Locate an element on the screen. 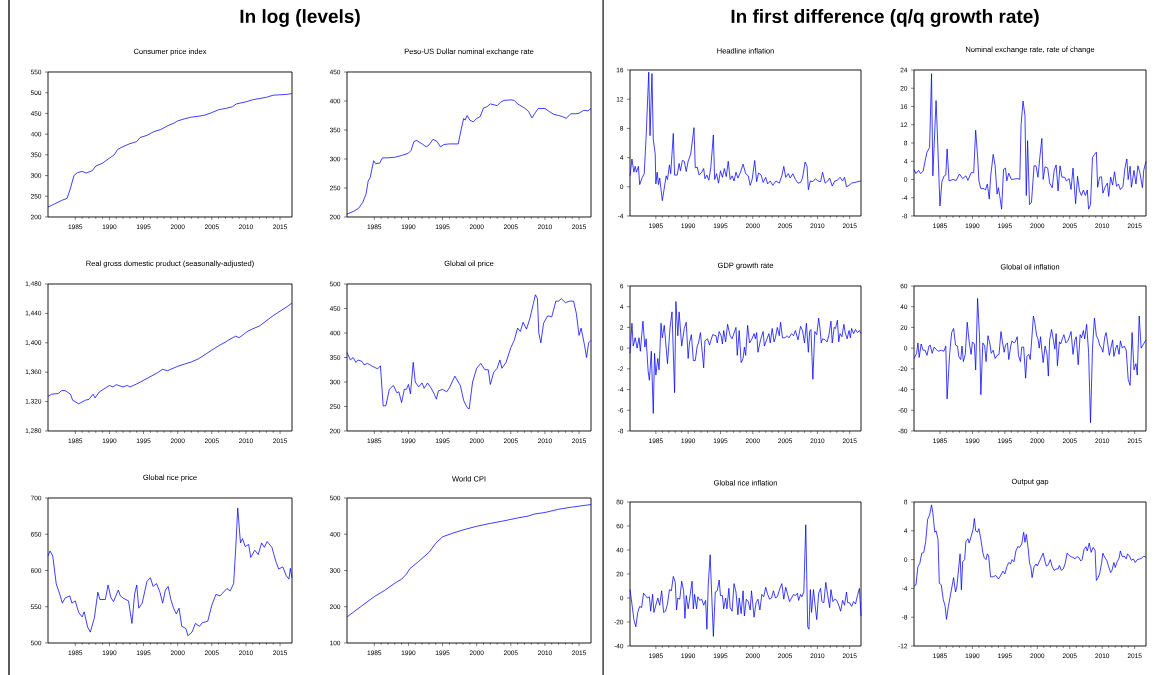  text: In log (levels) is located at coordinates (300, 18).